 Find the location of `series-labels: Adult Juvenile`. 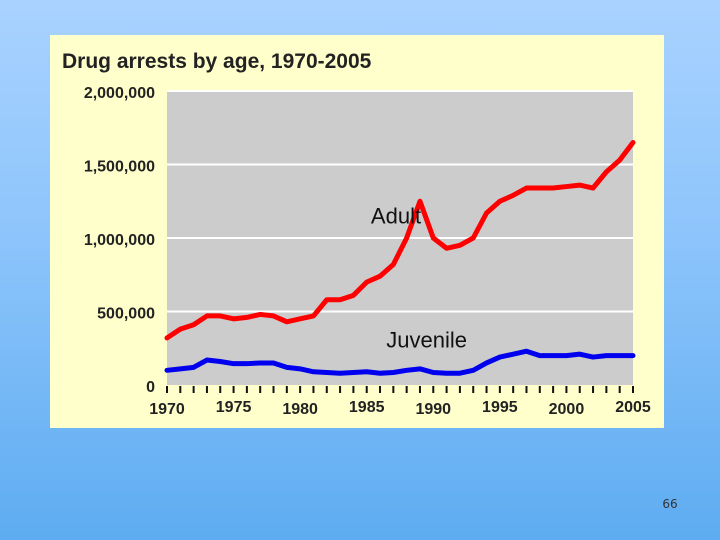

series-labels: Adult Juvenile is located at coordinates (419, 277).